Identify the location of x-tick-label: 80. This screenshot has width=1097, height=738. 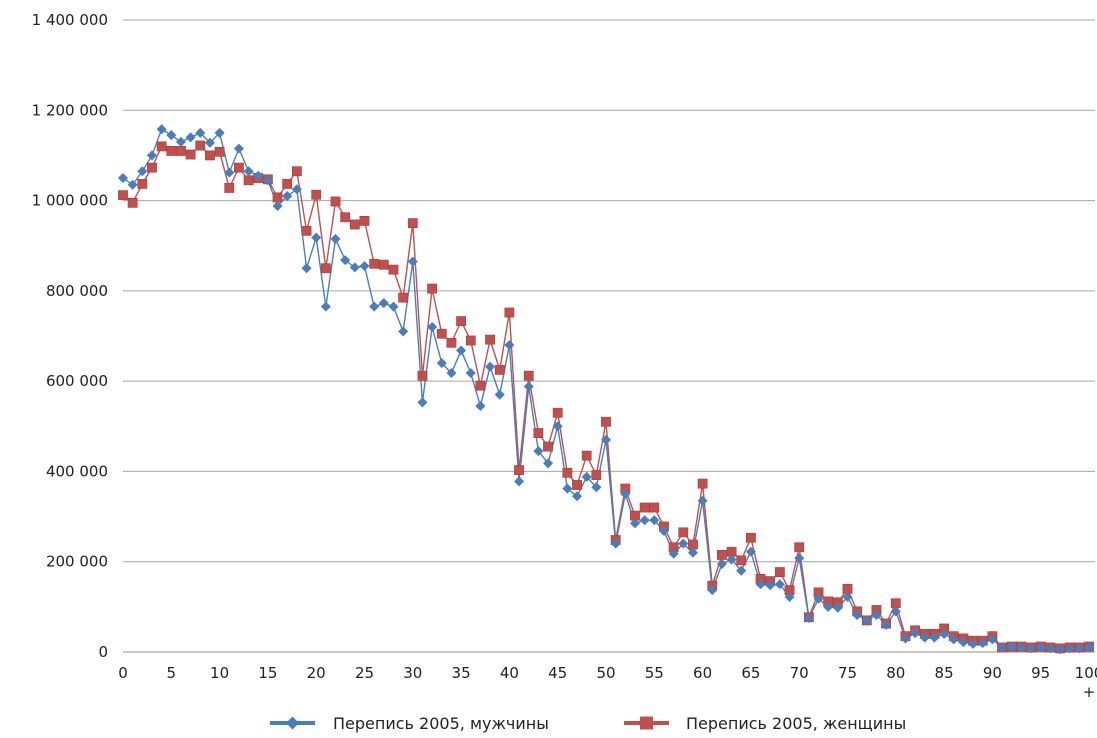
(895, 673).